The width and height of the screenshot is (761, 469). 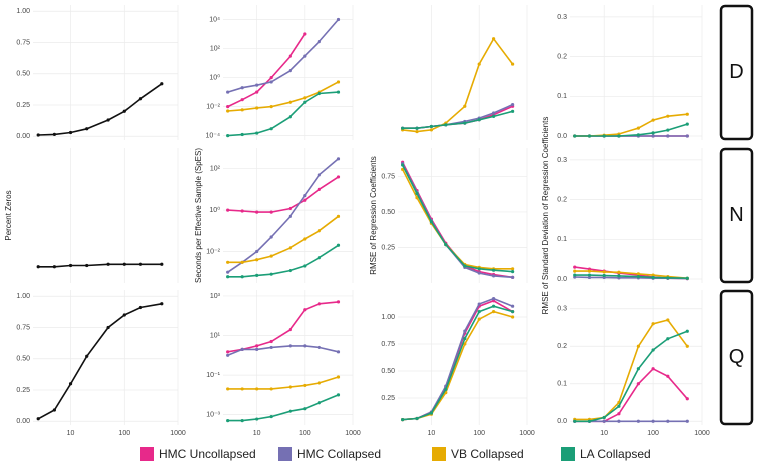 What do you see at coordinates (562, 136) in the screenshot?
I see `y-tick-label: 0.0` at bounding box center [562, 136].